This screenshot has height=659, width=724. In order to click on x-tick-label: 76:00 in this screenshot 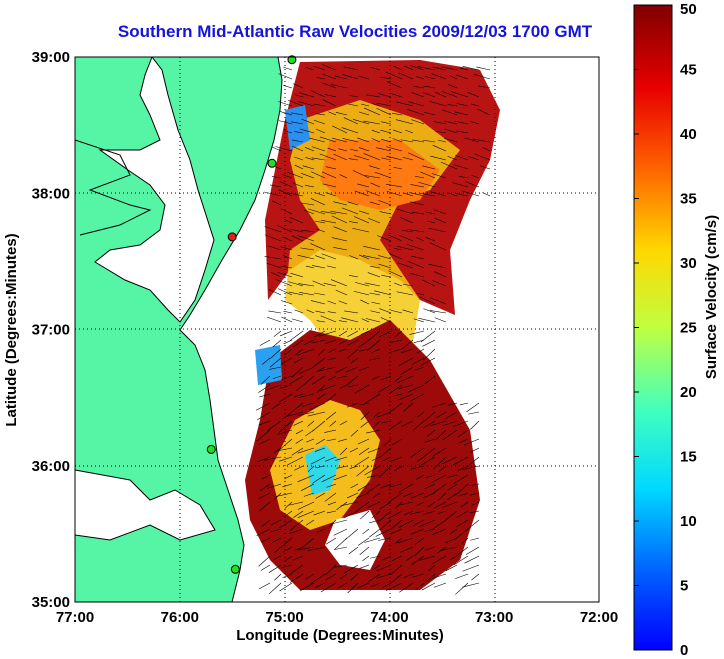, I will do `click(180, 617)`.